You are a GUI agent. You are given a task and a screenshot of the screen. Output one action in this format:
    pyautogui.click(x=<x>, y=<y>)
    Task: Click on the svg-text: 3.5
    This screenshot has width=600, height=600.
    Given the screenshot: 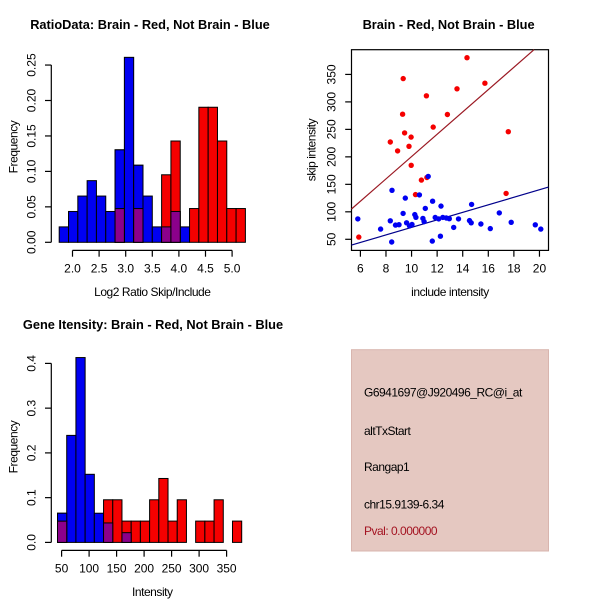 What is the action you would take?
    pyautogui.click(x=152, y=269)
    